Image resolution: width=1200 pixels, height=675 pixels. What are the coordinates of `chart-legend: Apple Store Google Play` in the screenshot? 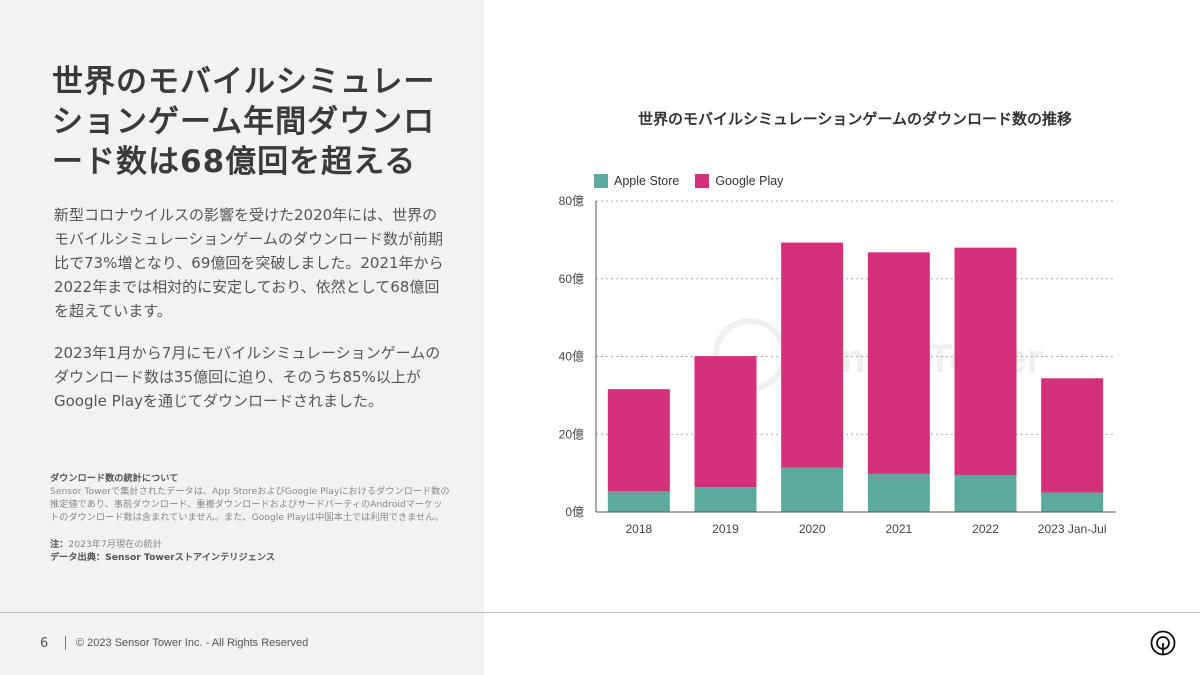 It's located at (696, 181).